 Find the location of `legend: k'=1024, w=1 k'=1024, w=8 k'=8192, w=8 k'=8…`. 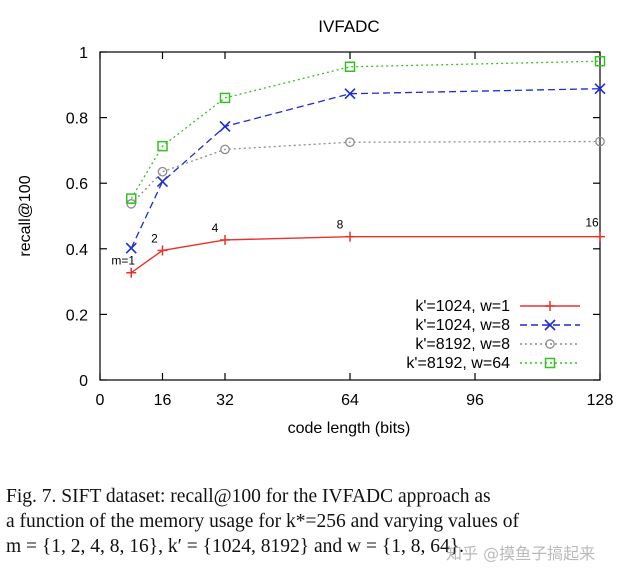

legend: k'=1024, w=1 k'=1024, w=8 k'=8192, w=8 k'=8… is located at coordinates (493, 335).